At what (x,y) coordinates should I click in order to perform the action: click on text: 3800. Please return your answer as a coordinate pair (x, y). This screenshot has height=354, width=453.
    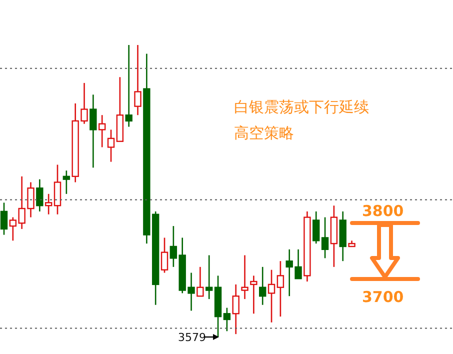
    Looking at the image, I should click on (383, 211).